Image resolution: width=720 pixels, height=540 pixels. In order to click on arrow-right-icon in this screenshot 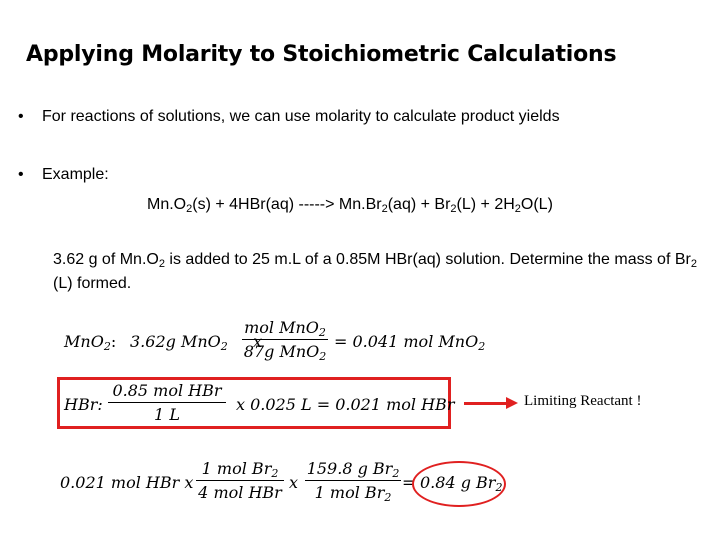, I will do `click(512, 403)`.